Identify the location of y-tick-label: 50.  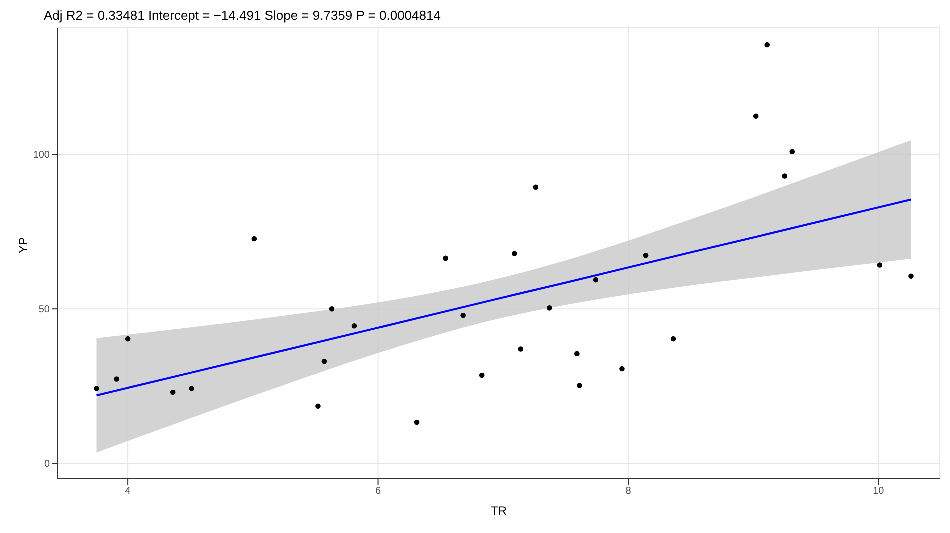
(44, 310).